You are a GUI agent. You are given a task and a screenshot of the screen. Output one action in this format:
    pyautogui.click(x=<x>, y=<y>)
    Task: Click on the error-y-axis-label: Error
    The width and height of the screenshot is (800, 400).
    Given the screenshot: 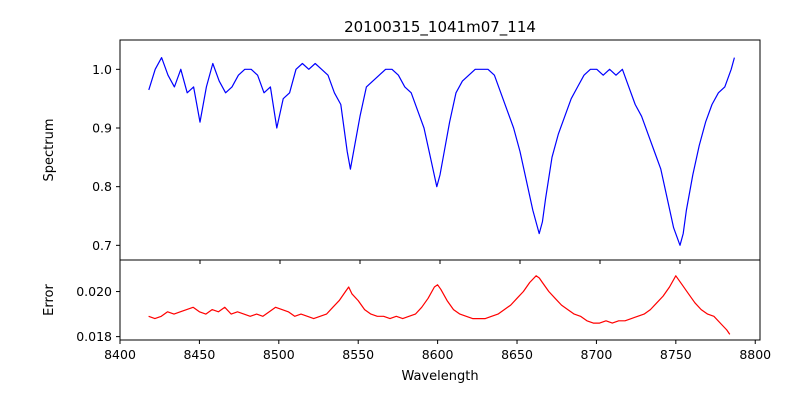 What is the action you would take?
    pyautogui.click(x=49, y=300)
    